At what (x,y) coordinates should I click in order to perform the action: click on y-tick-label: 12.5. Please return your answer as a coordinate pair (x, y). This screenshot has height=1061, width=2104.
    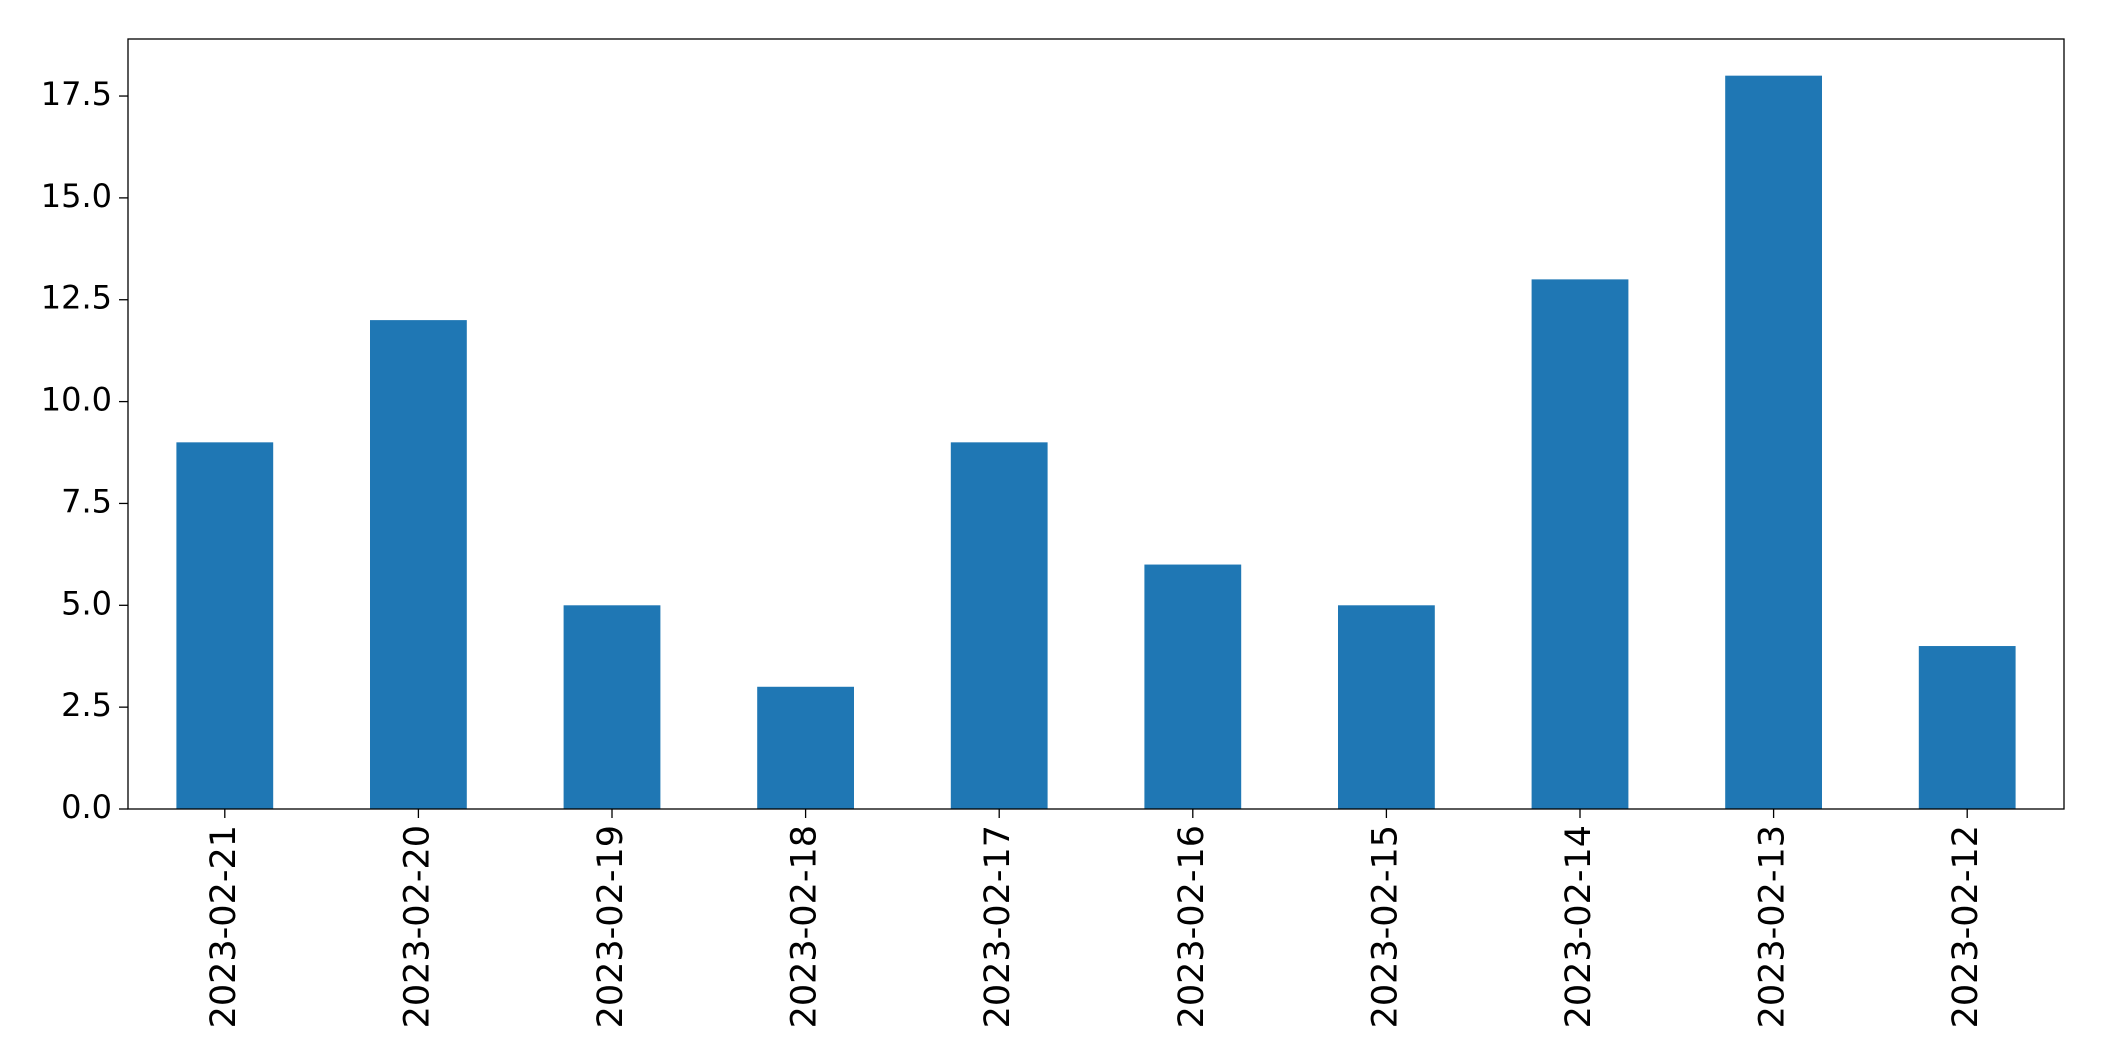
    Looking at the image, I should click on (76, 298).